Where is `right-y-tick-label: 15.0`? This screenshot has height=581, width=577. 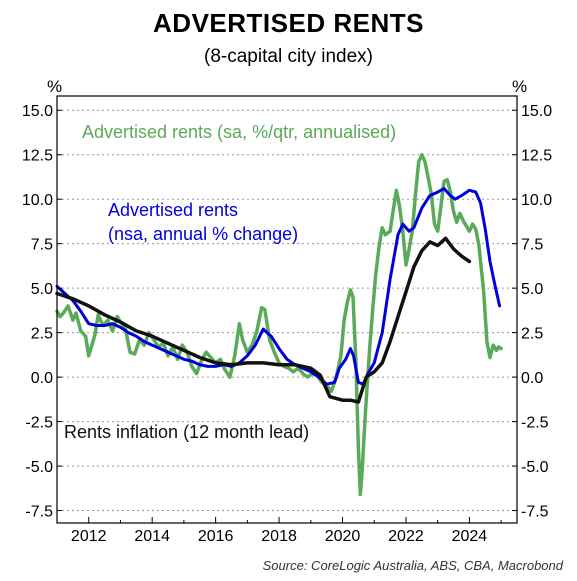 right-y-tick-label: 15.0 is located at coordinates (536, 111).